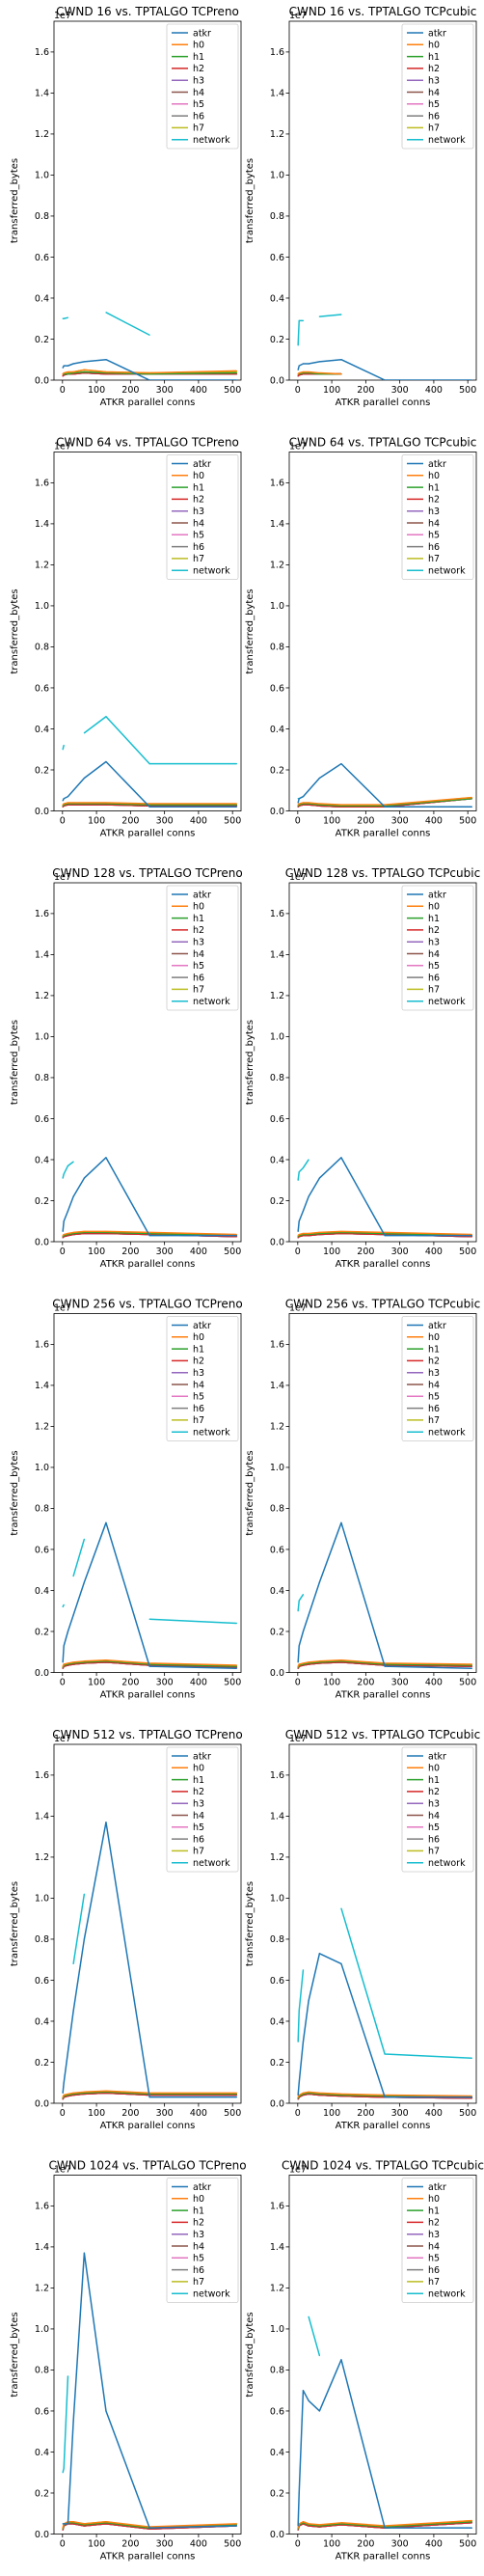 This screenshot has height=2576, width=484. Describe the element at coordinates (150, 1197) in the screenshot. I see `series-atkr` at that location.